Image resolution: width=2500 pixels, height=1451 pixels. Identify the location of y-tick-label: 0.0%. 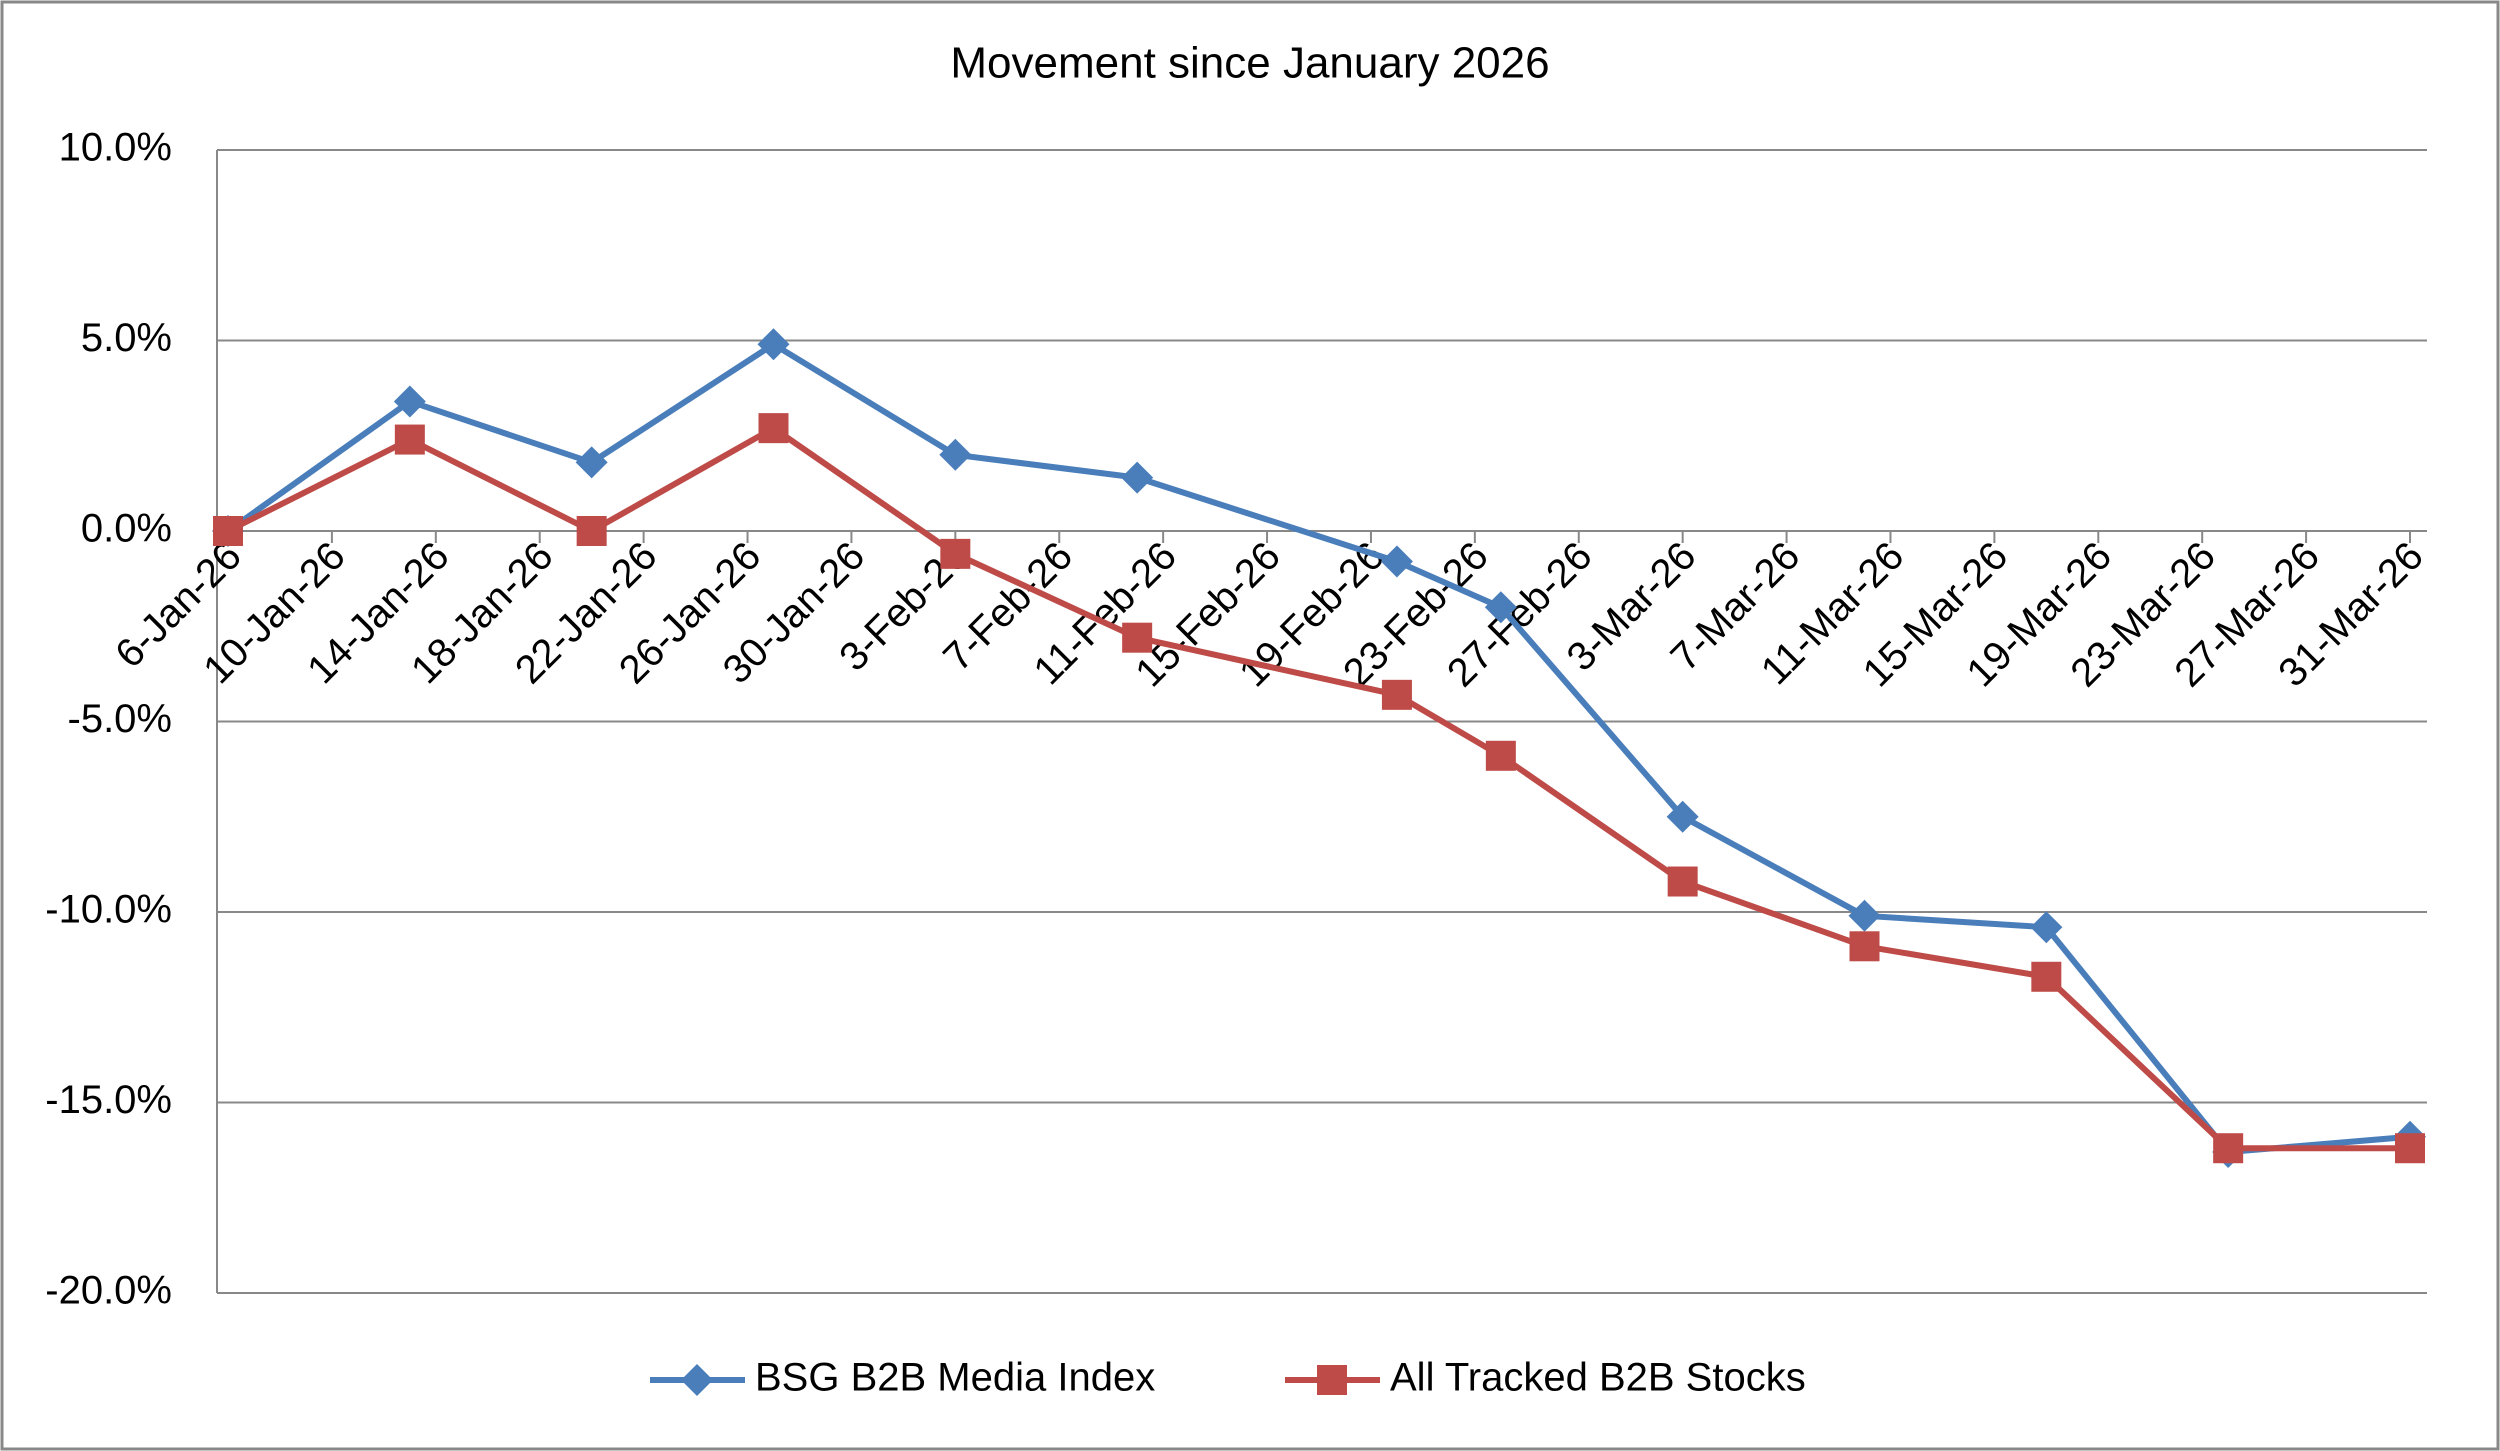
(126, 529).